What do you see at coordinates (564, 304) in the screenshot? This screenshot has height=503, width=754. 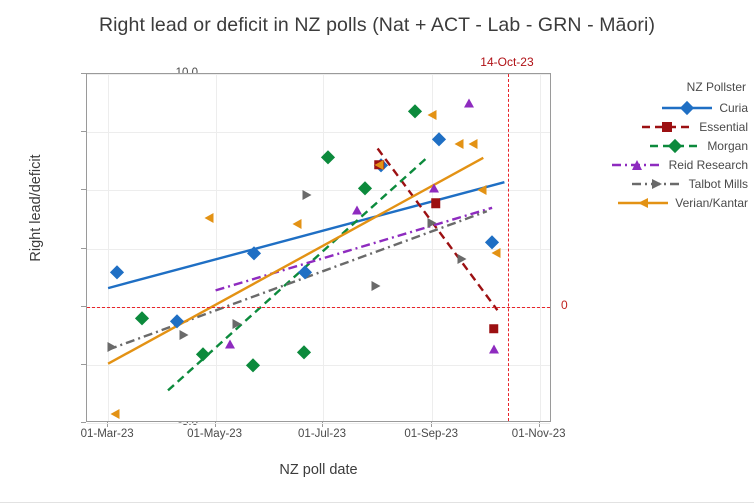 I see `zero-line-label: 0` at bounding box center [564, 304].